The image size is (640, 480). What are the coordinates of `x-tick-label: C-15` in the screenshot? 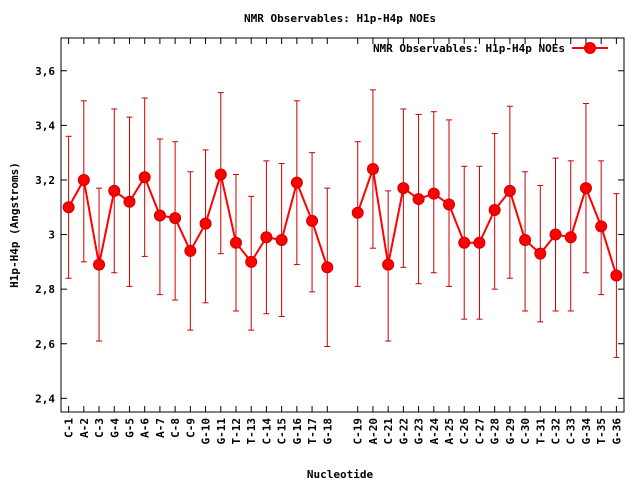 It's located at (282, 431).